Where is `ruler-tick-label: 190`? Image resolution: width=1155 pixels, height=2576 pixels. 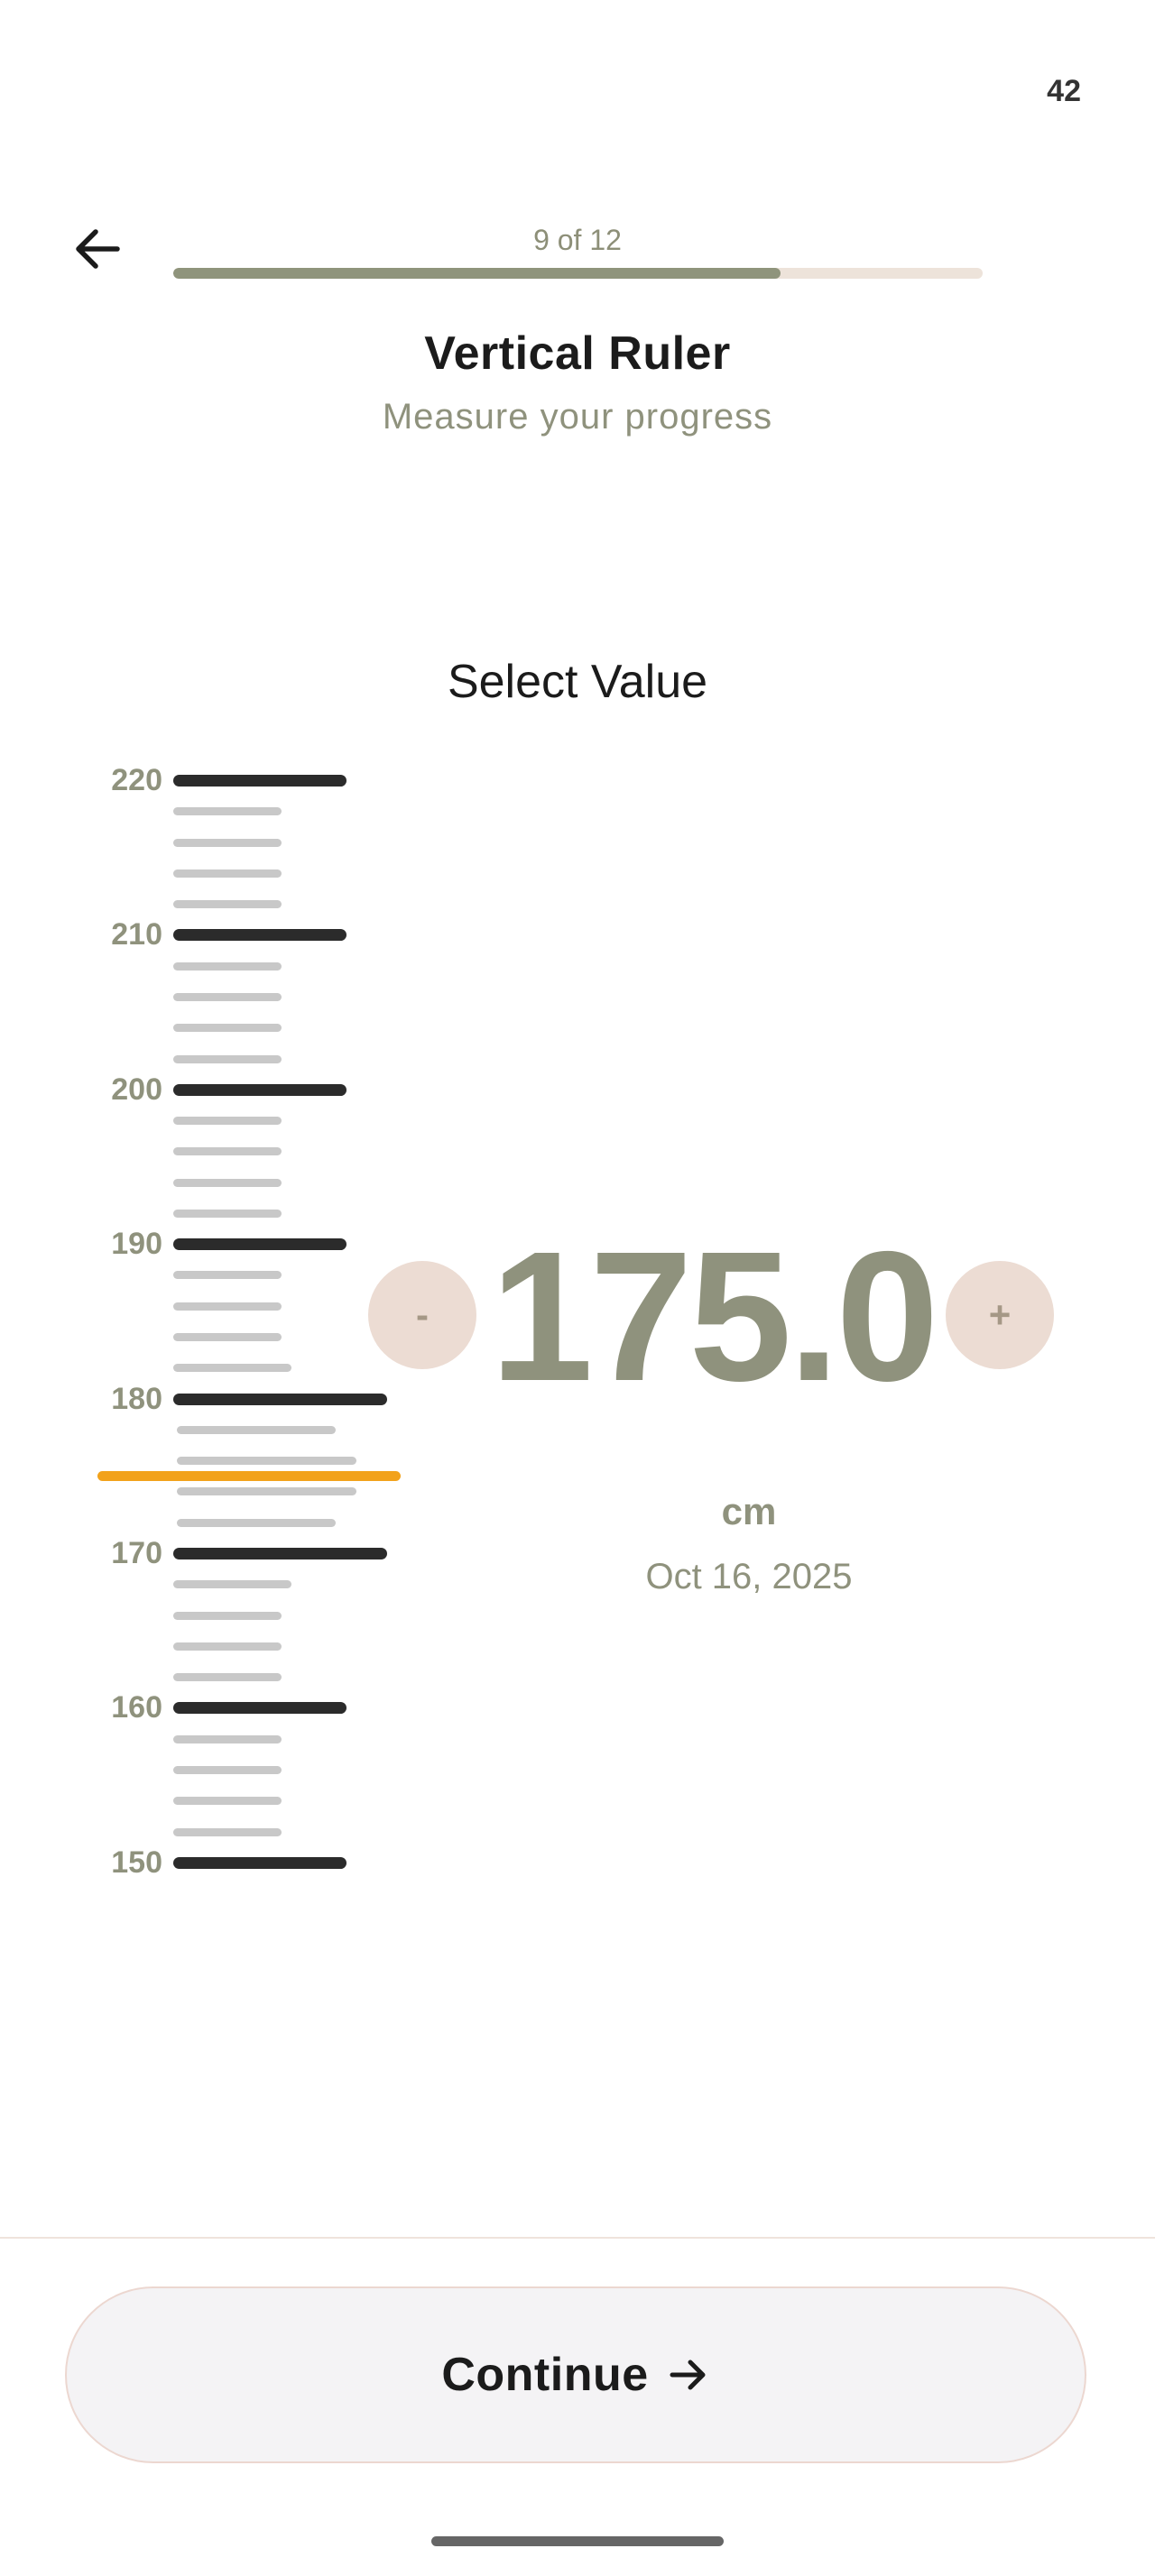 ruler-tick-label: 190 is located at coordinates (136, 1244).